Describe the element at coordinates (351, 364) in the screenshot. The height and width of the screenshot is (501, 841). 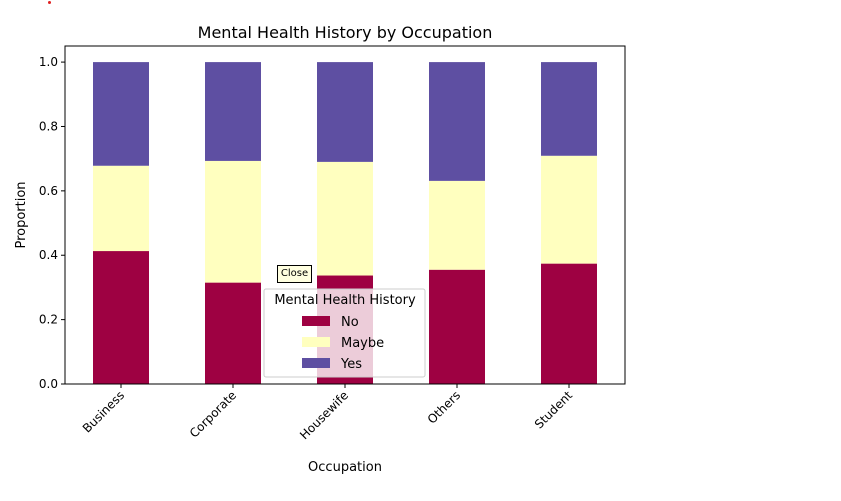
I see `legend-label-yes: Yes` at that location.